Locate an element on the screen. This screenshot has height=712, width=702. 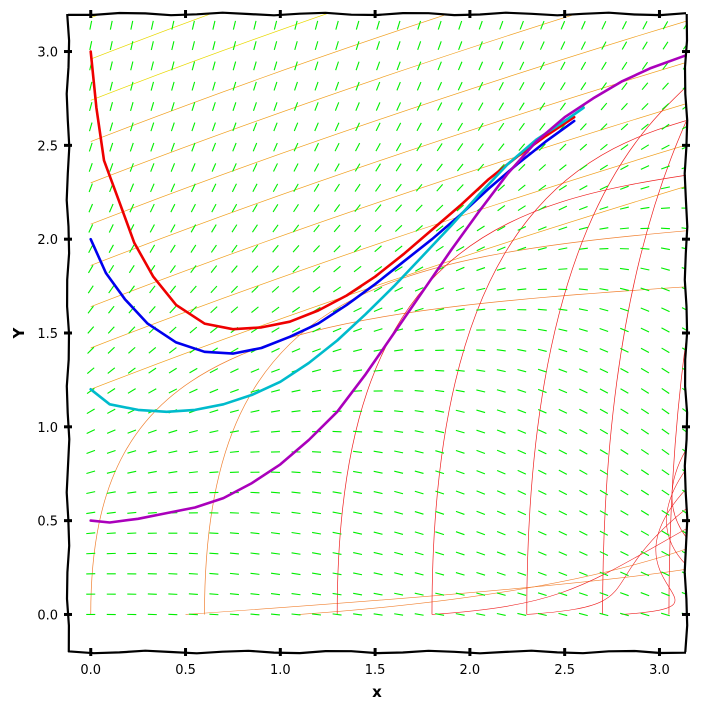
x-tick-label: 2.5 is located at coordinates (564, 670).